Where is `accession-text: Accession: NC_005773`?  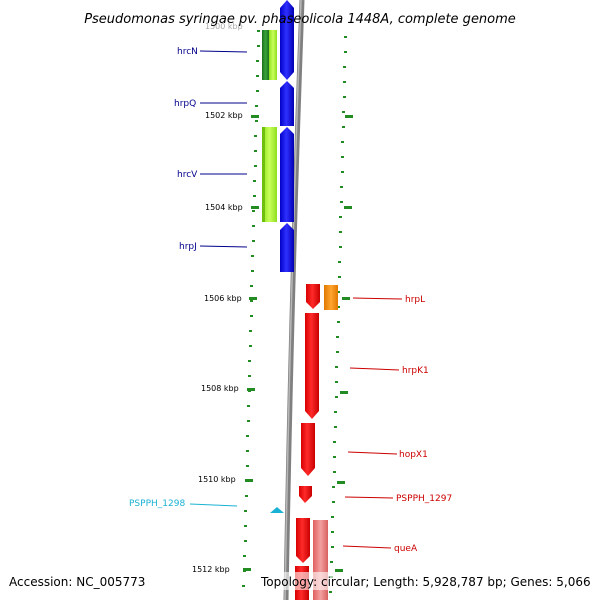
accession-text: Accession: NC_005773 is located at coordinates (77, 582).